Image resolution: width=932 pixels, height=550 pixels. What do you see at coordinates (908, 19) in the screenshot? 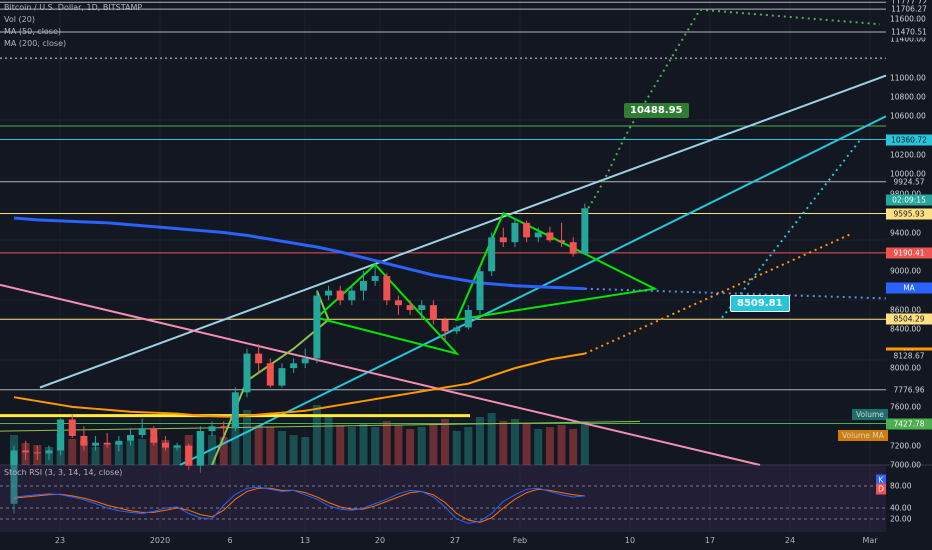
I see `price-tick: 11600.00` at bounding box center [908, 19].